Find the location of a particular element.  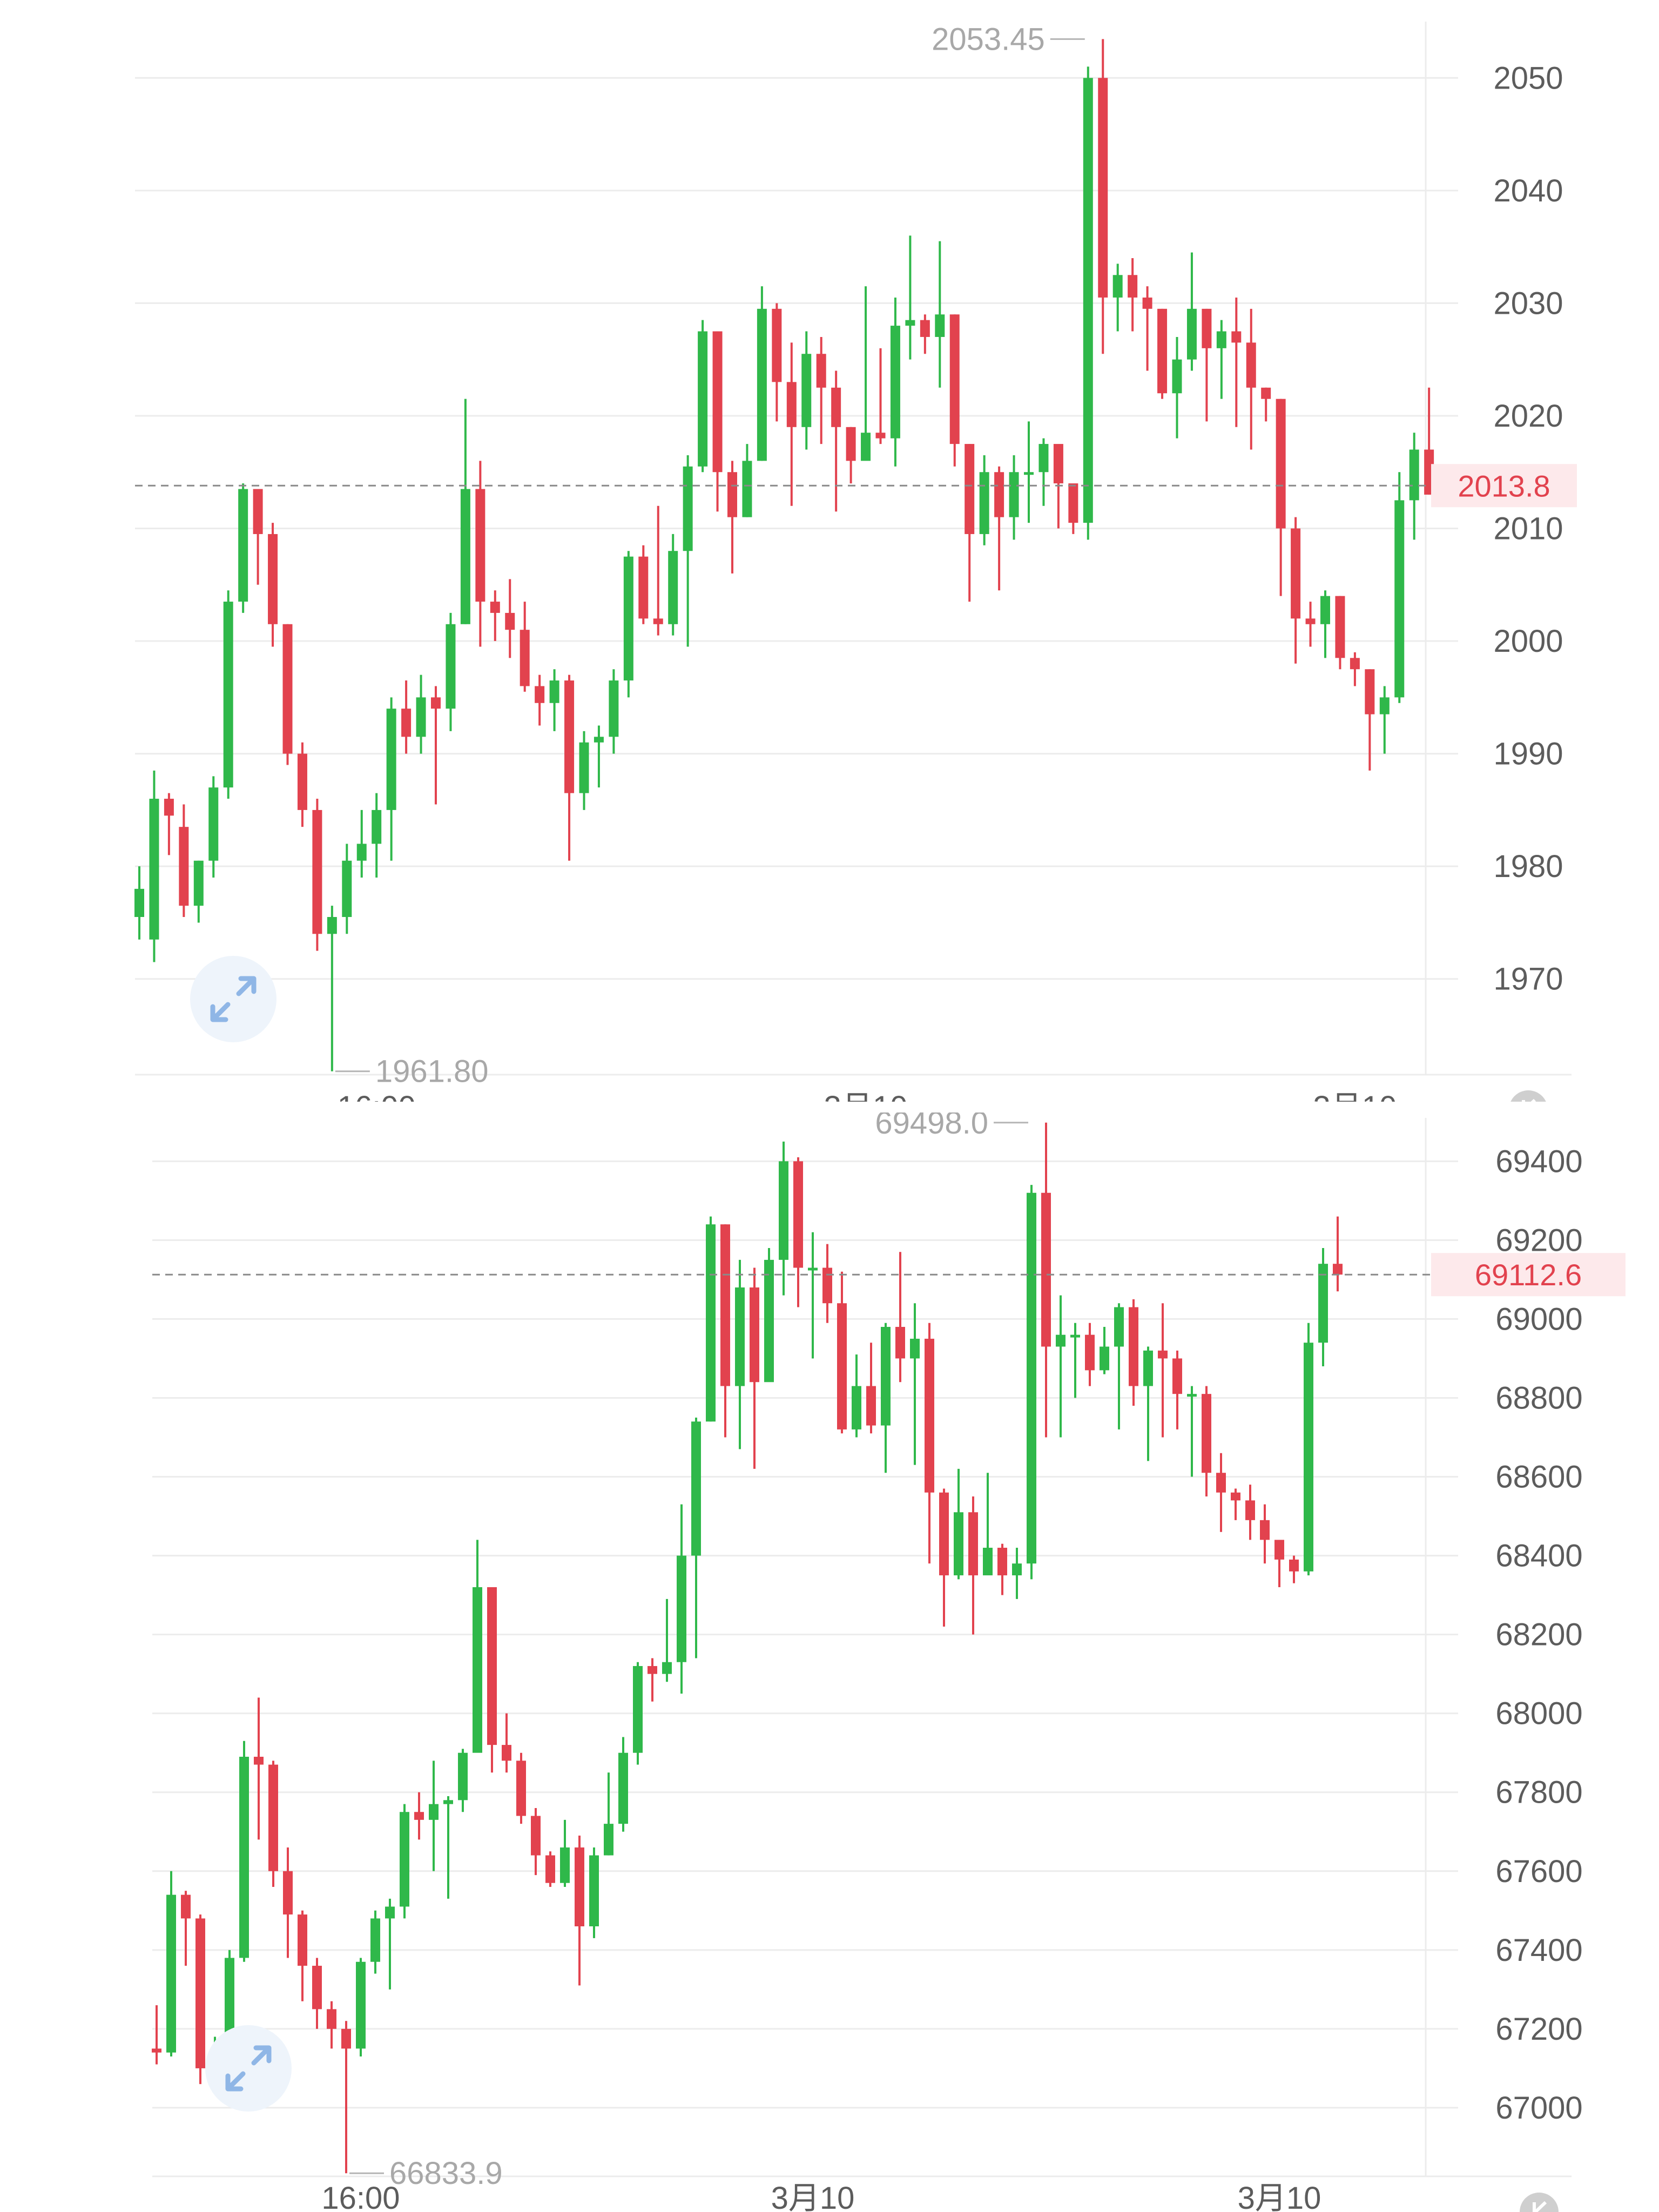

k-badge-icon is located at coordinates (1528, 1096).